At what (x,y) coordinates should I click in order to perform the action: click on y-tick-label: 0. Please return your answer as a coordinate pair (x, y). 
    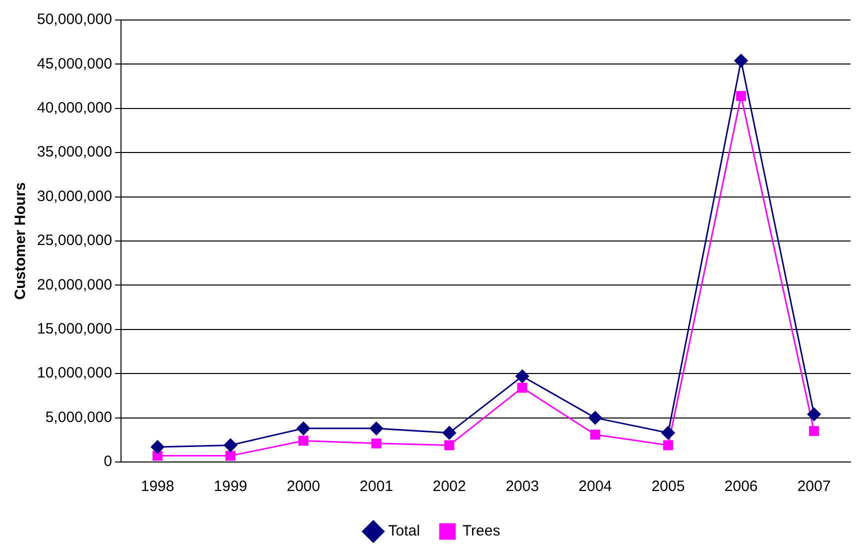
    Looking at the image, I should click on (108, 461).